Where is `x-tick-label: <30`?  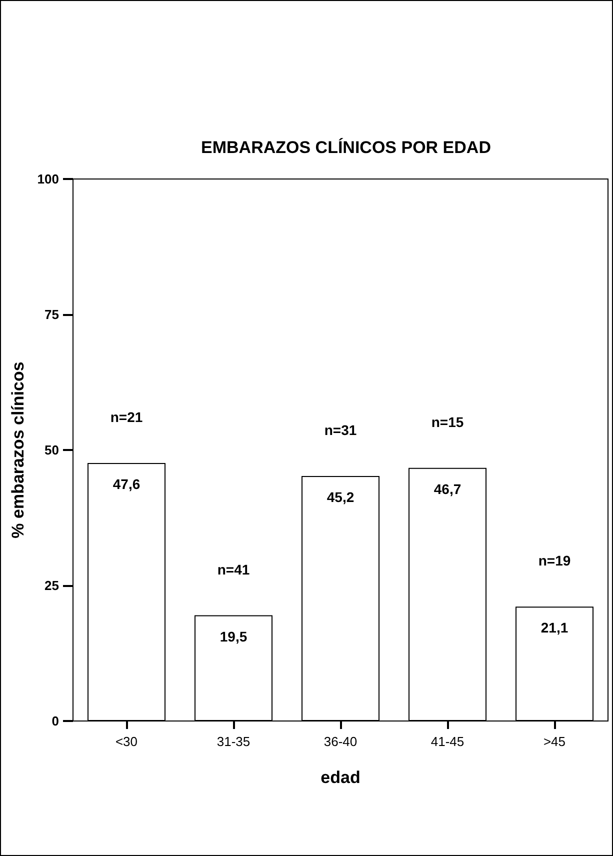 x-tick-label: <30 is located at coordinates (126, 741).